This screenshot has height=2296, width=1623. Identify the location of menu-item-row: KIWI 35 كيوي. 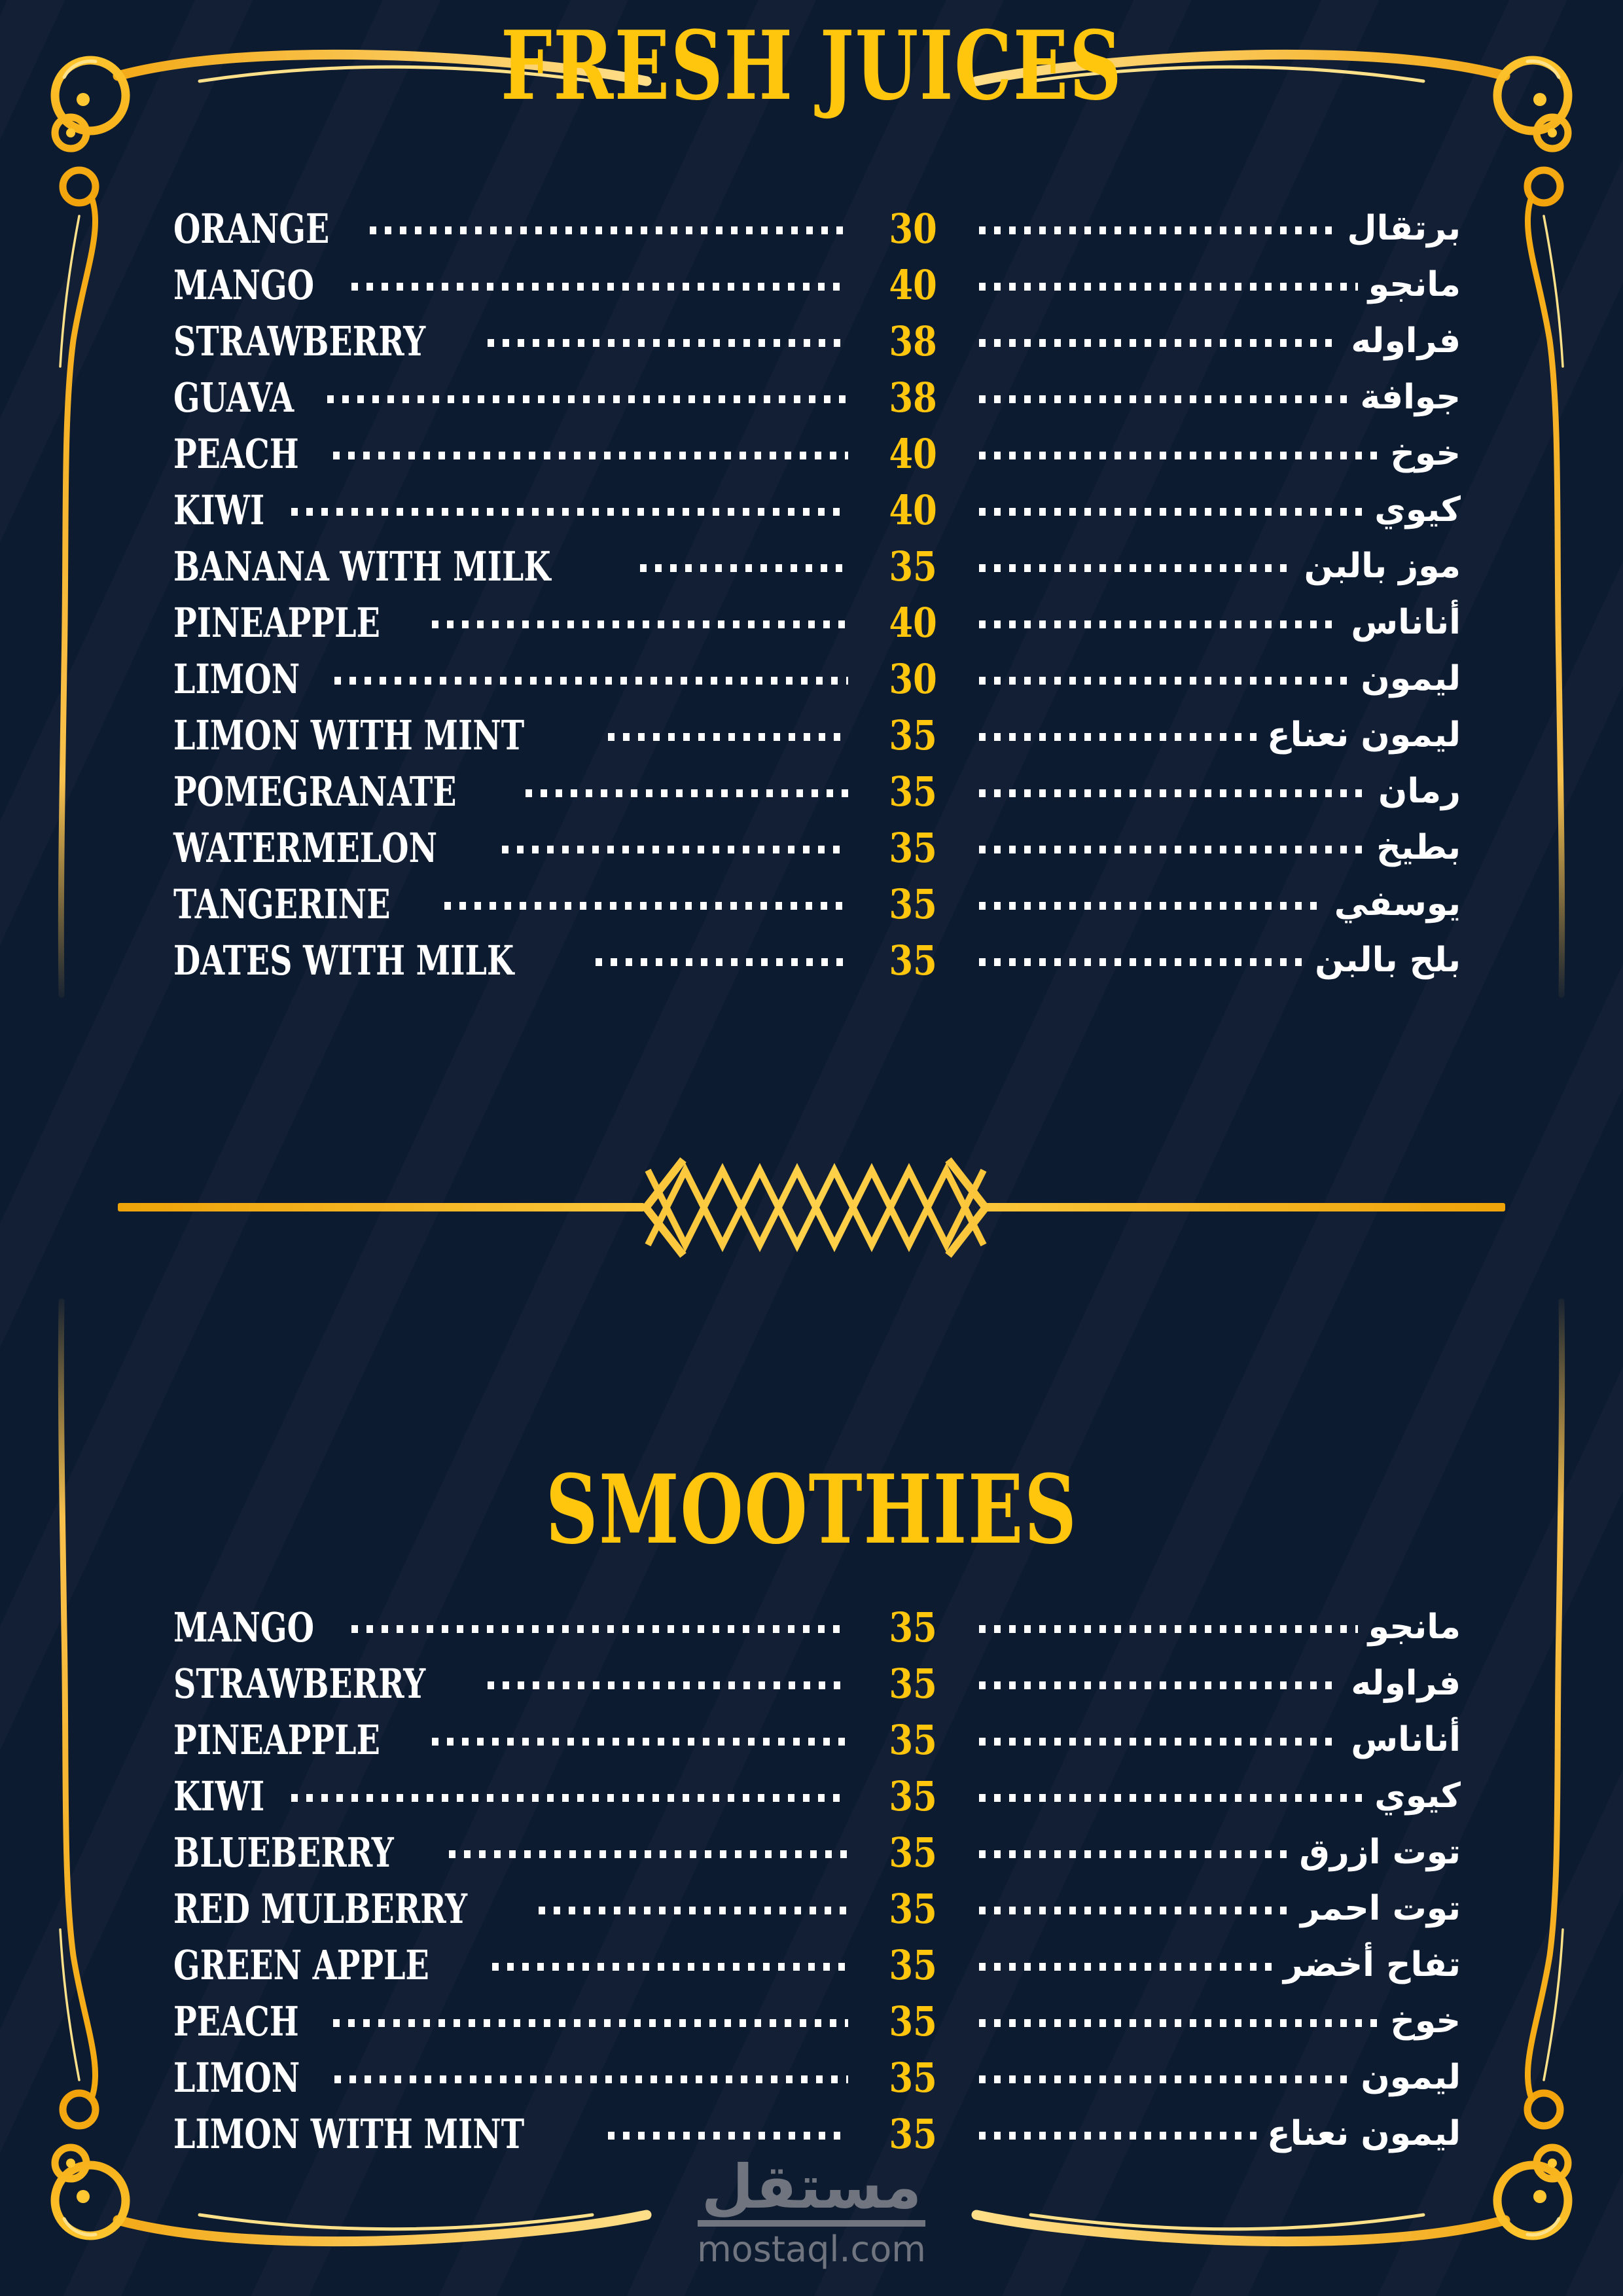
(817, 1796).